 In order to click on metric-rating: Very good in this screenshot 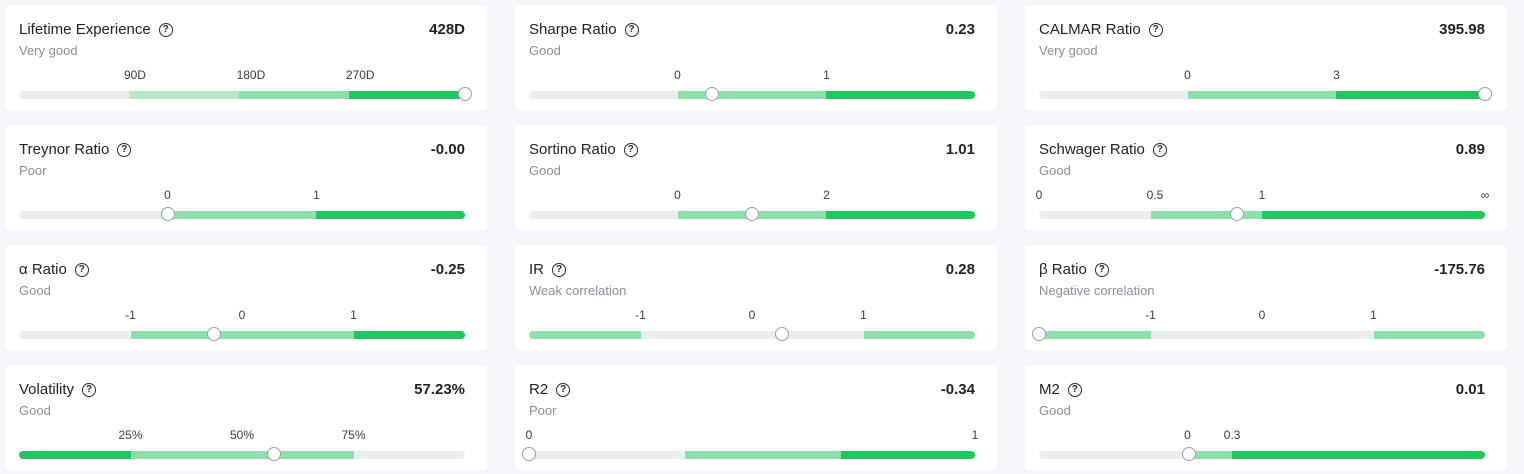, I will do `click(48, 50)`.